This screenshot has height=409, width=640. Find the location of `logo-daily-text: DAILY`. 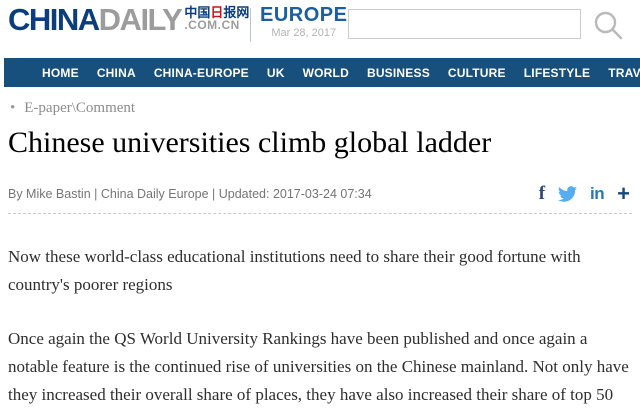

logo-daily-text: DAILY is located at coordinates (140, 19).